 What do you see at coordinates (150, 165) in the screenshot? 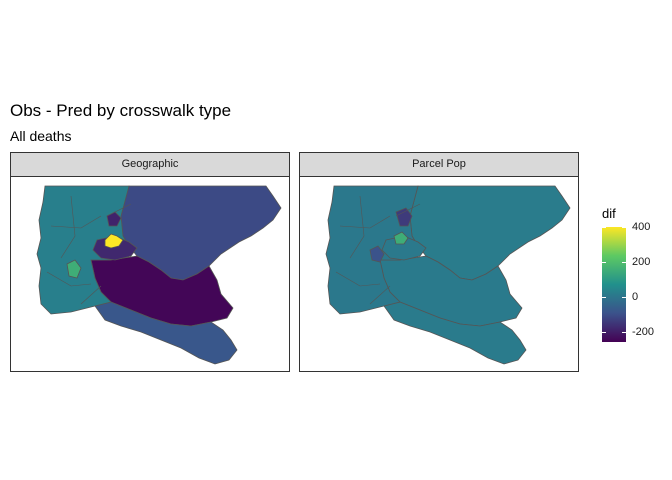
I see `facet-strip-geographic: Geographic` at bounding box center [150, 165].